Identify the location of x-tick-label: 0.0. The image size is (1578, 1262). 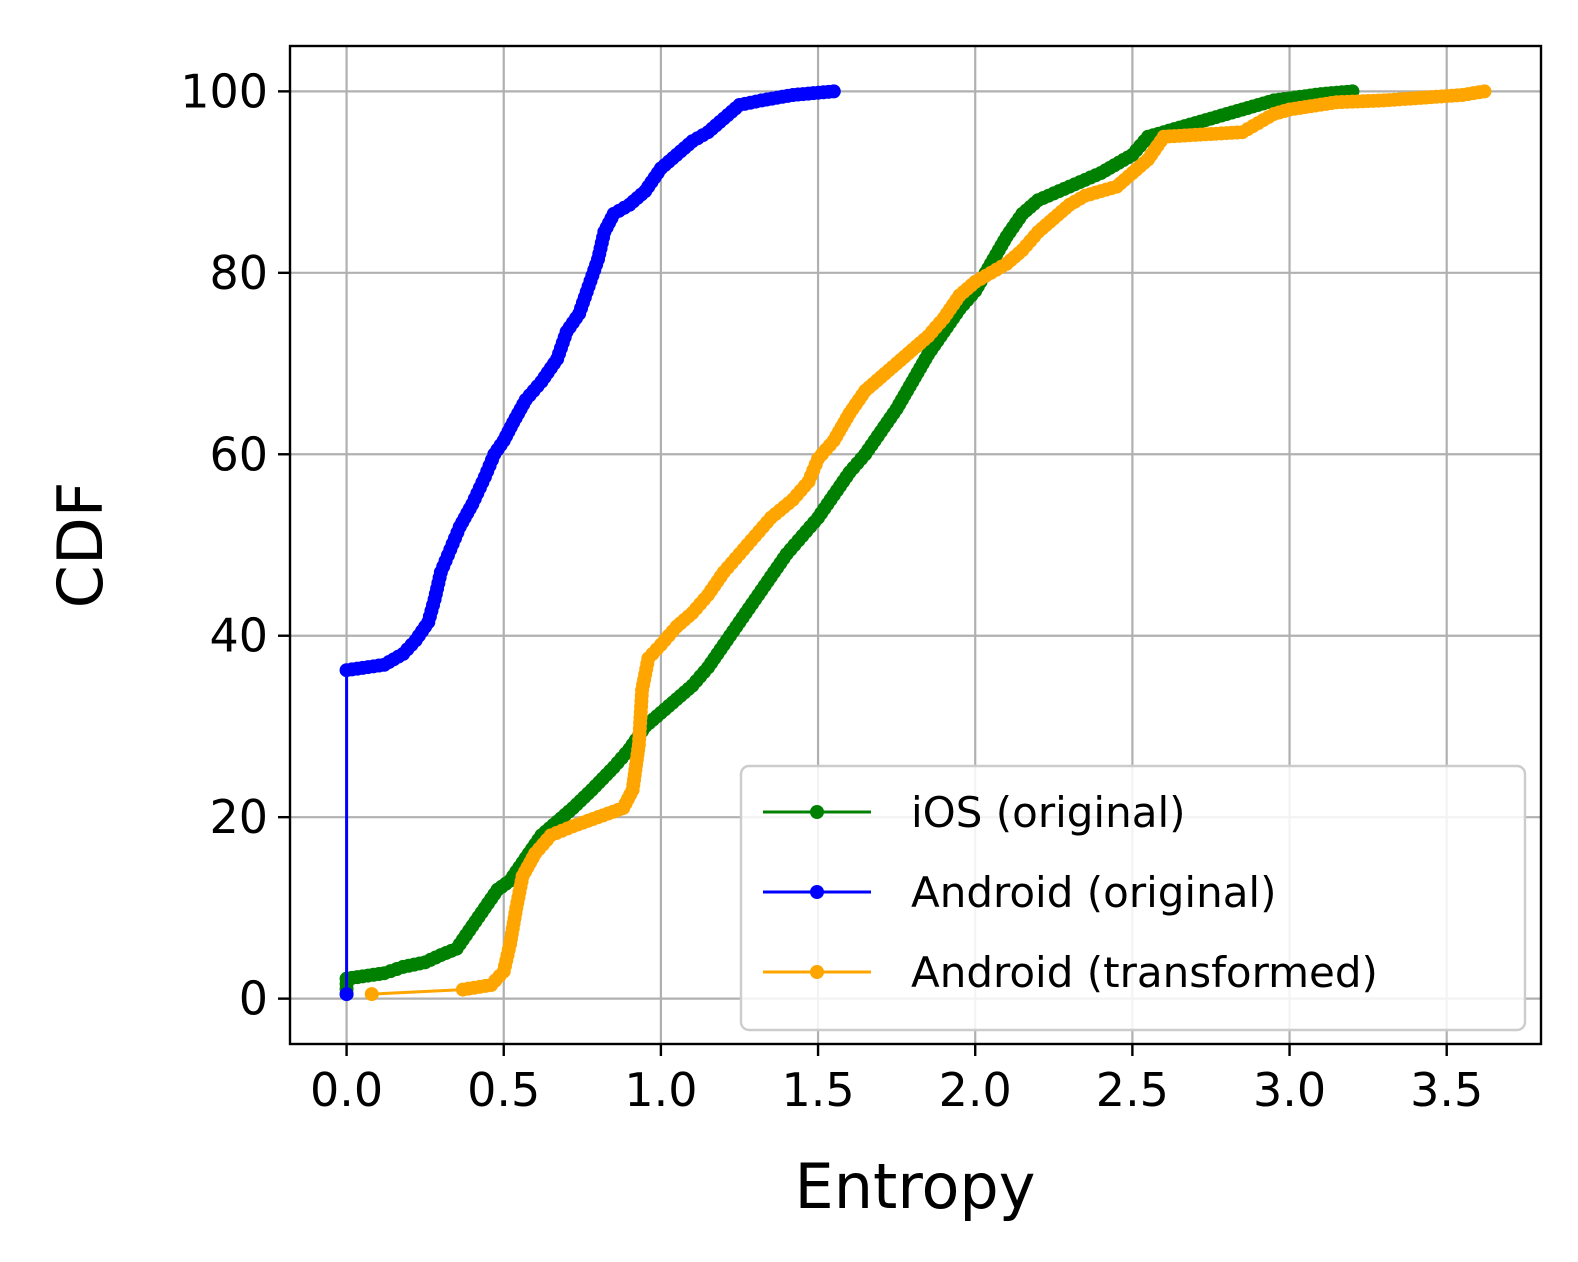
(346, 1090).